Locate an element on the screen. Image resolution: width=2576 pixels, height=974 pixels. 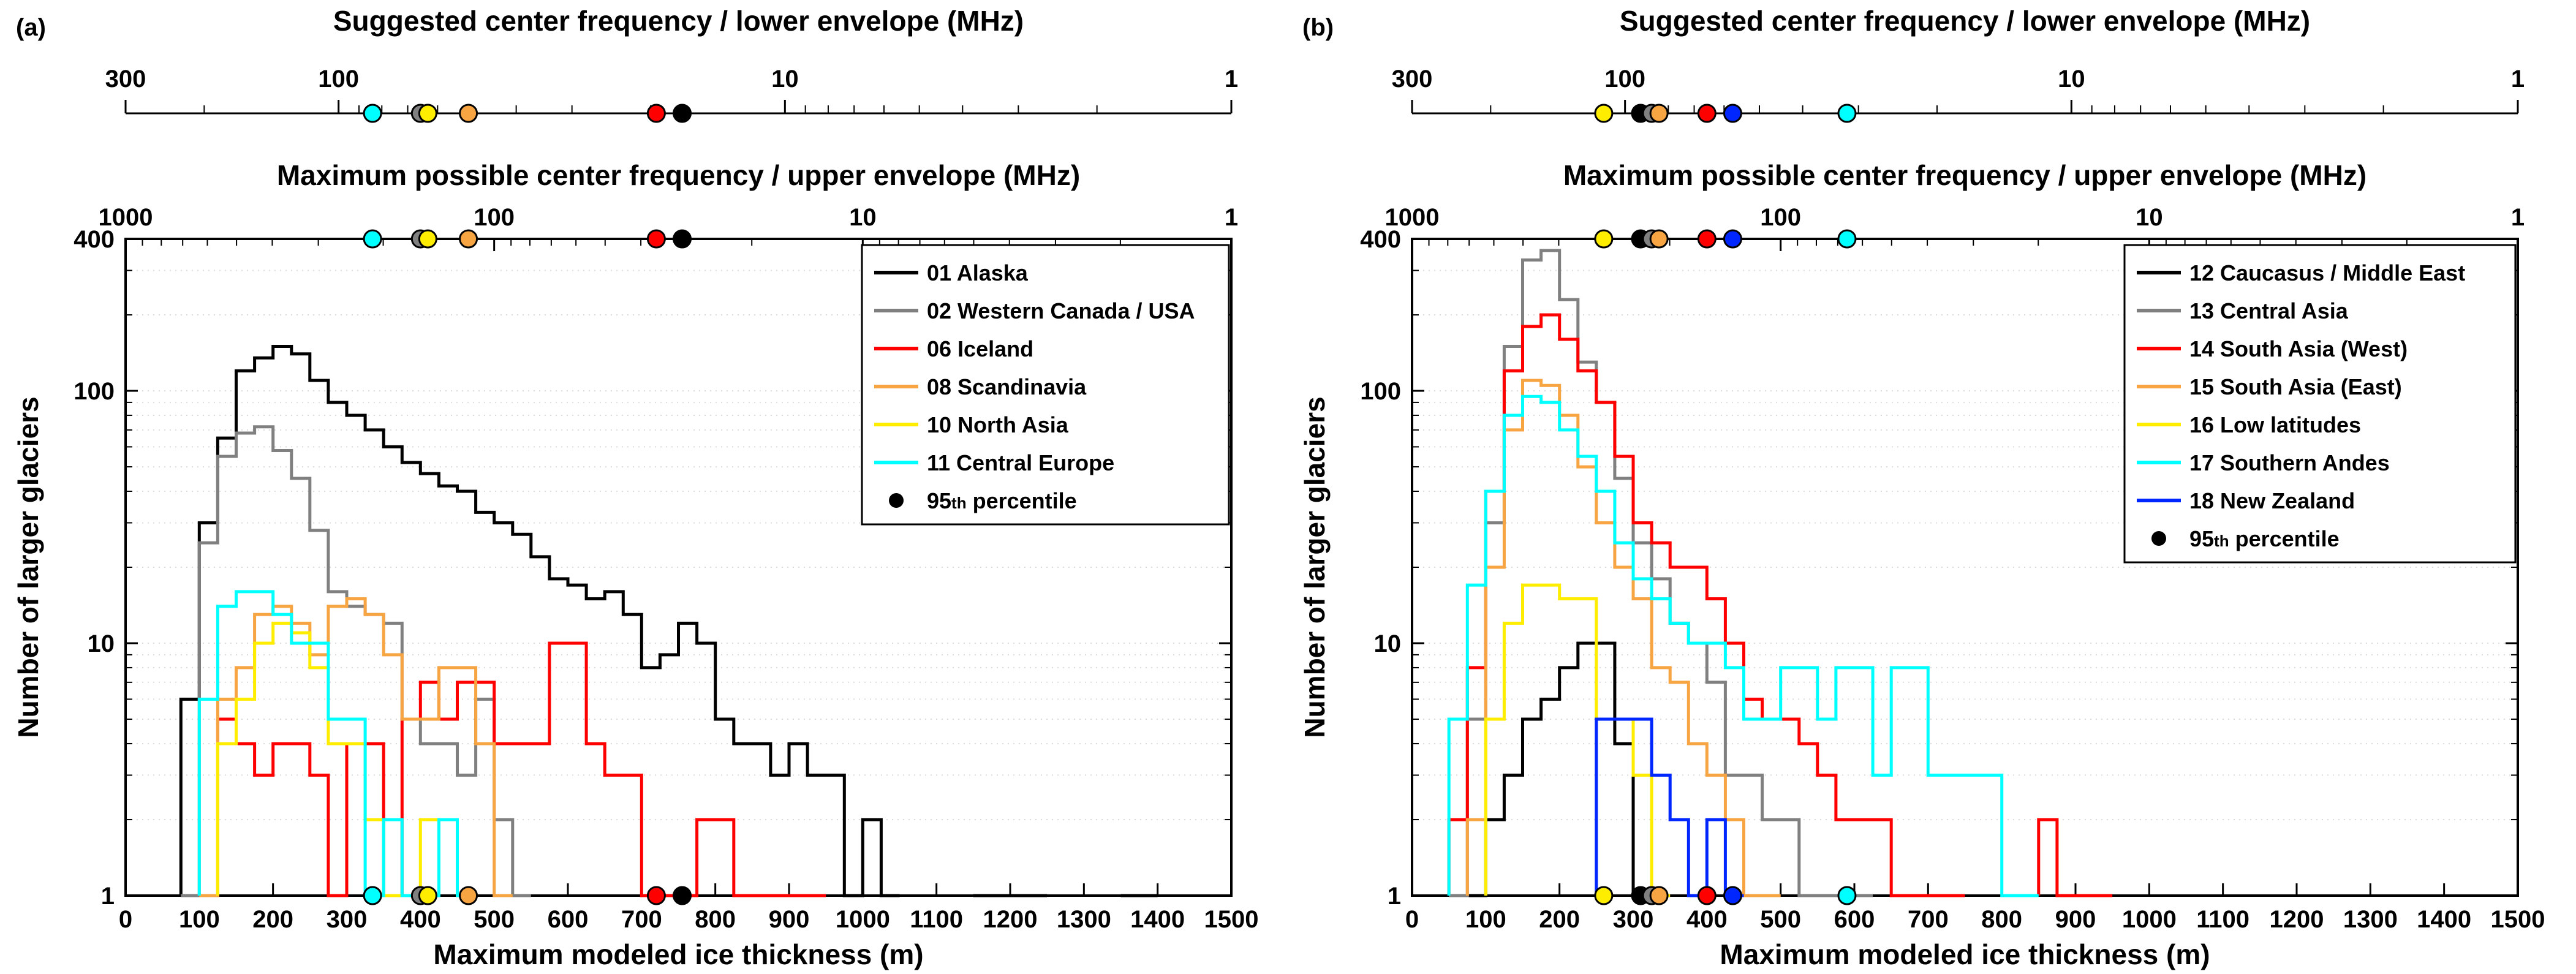
p95-dot-lower-14-south-asia-west is located at coordinates (1707, 113).